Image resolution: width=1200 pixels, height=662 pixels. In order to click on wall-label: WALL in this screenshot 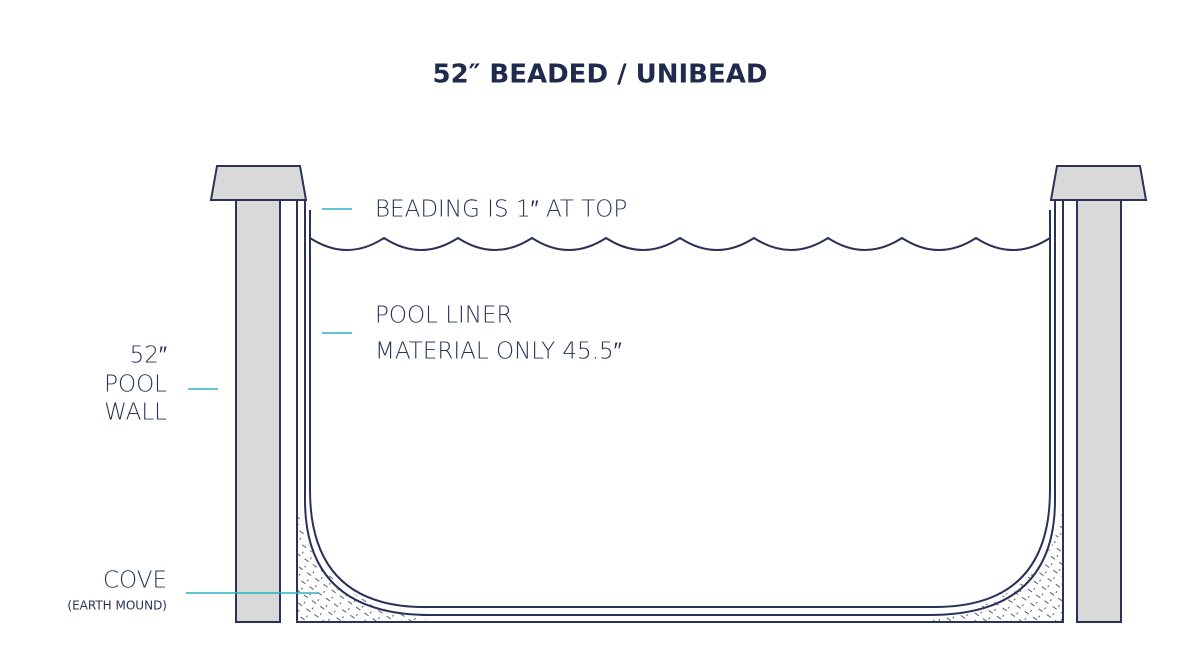, I will do `click(135, 413)`.